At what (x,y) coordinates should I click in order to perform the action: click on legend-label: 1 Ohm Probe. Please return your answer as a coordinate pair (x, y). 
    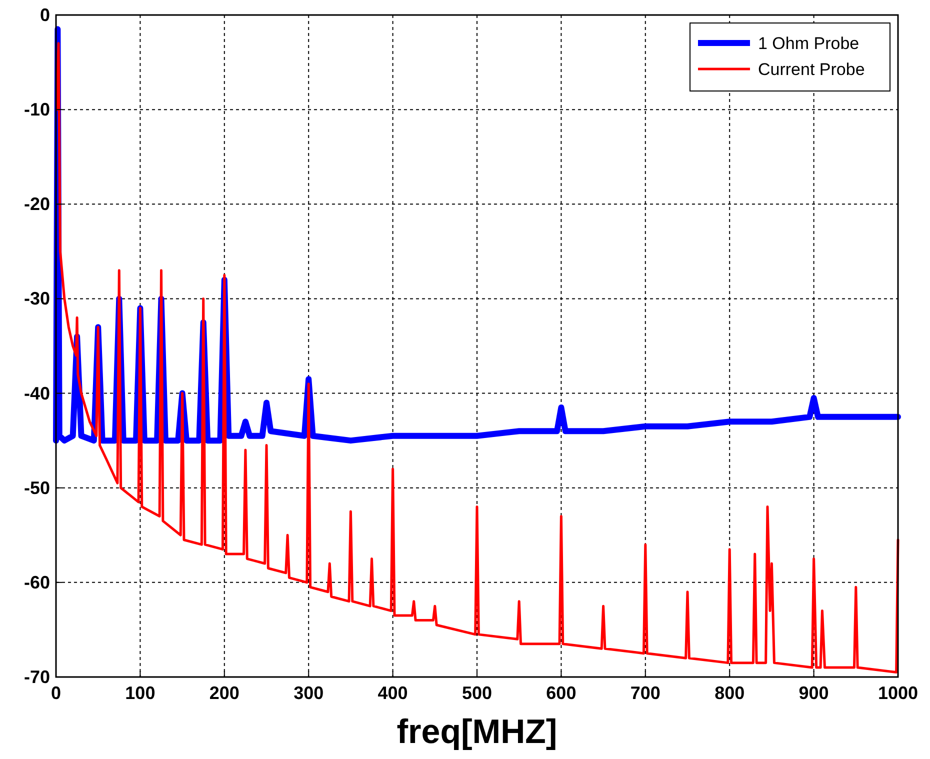
    Looking at the image, I should click on (809, 43).